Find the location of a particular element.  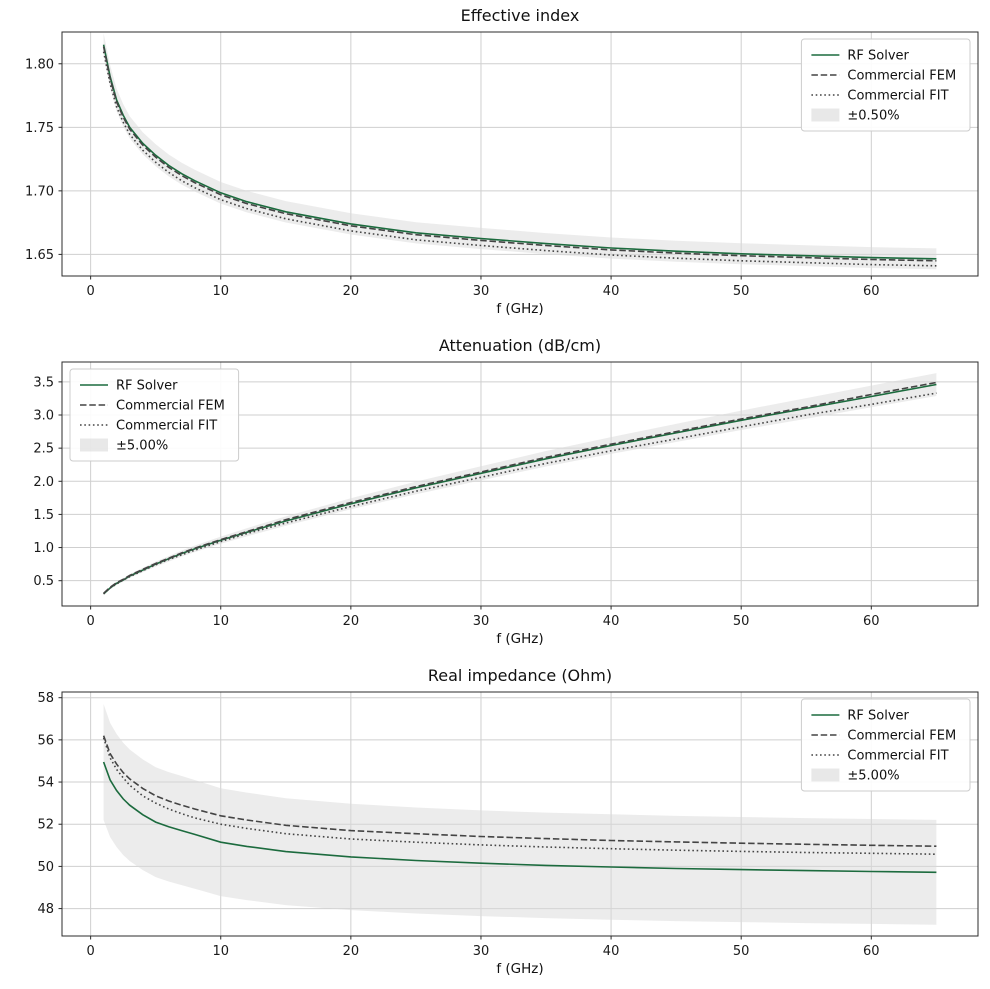

y-tick-label: 1.65 is located at coordinates (39, 255).